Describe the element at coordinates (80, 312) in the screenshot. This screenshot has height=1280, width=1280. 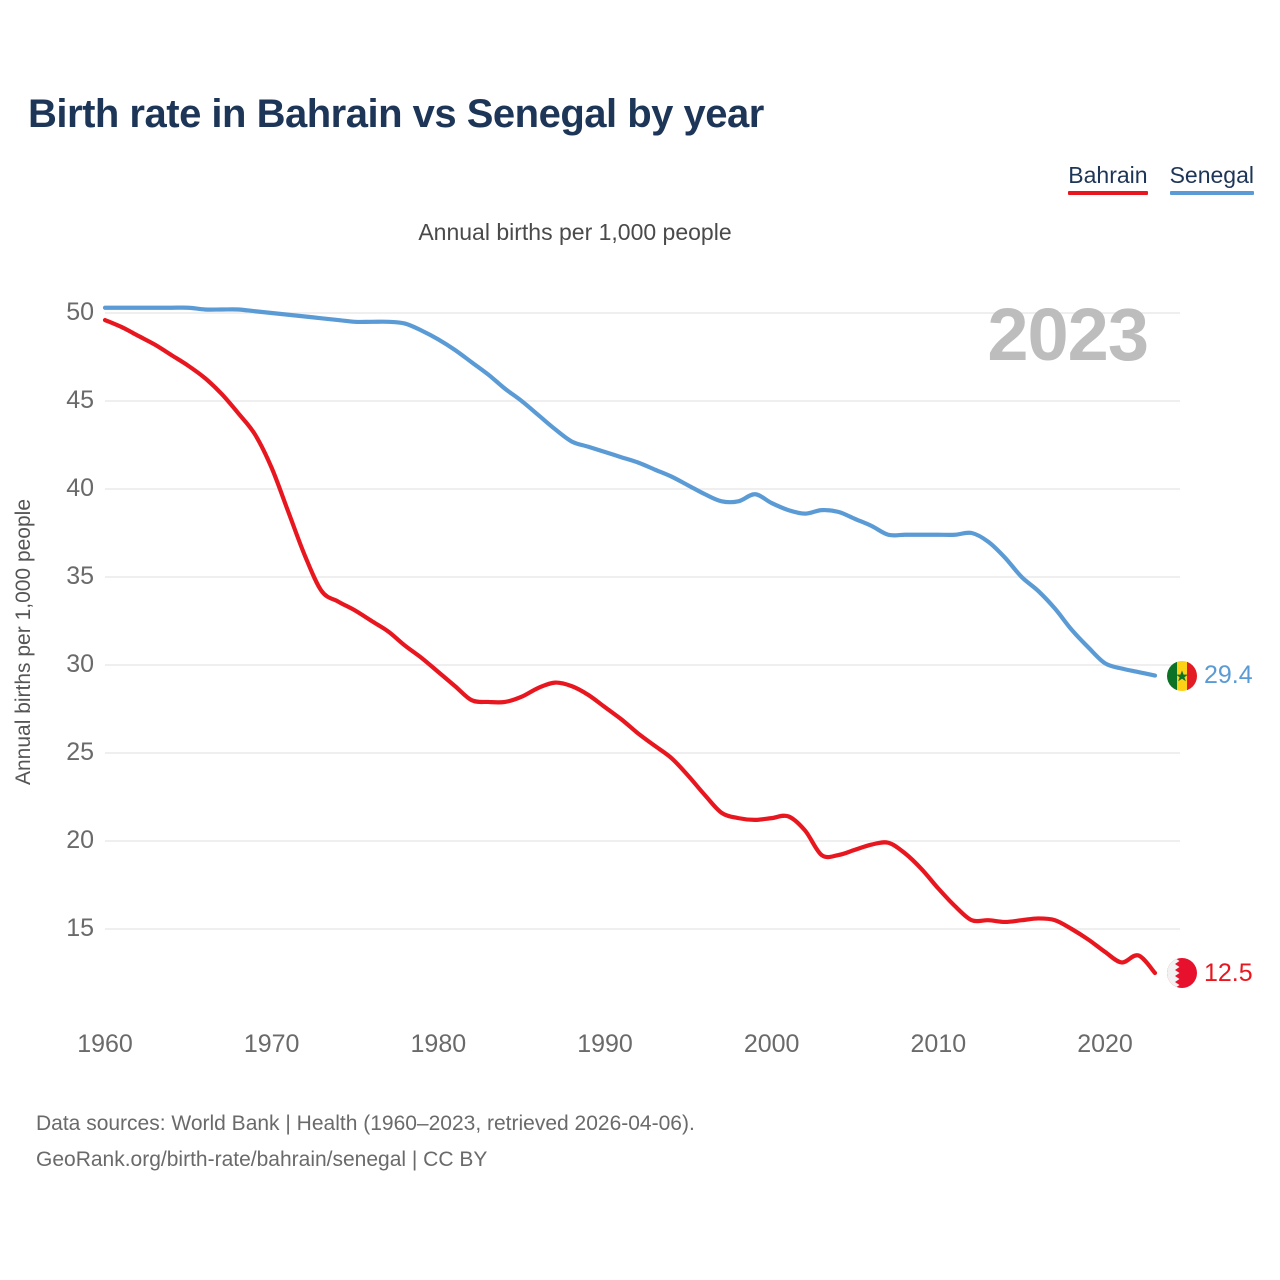
I see `y-axis-tick-50: 50` at that location.